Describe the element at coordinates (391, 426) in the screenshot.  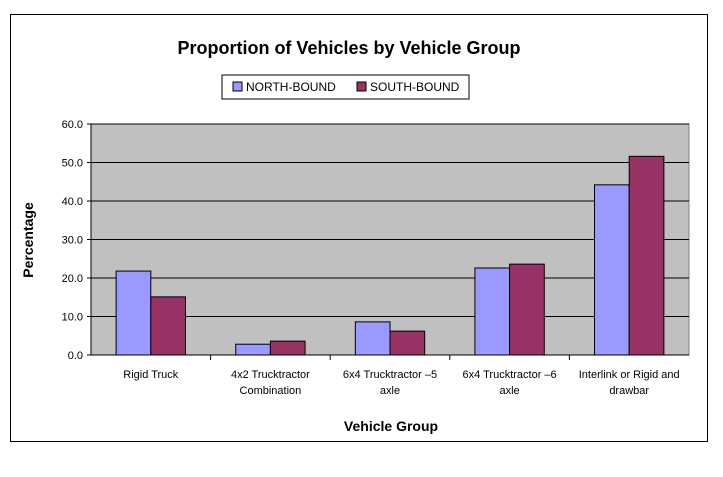
I see `x-axis-title: Vehicle Group` at that location.